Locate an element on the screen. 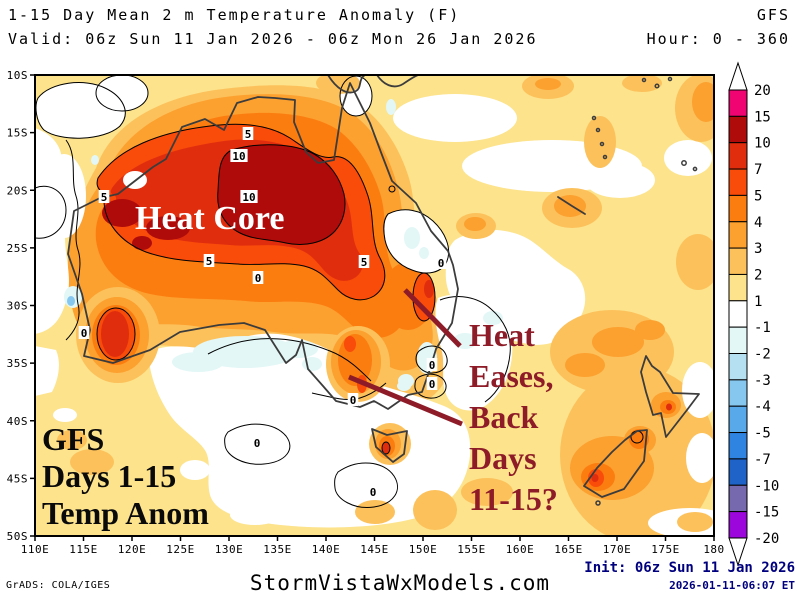 This screenshot has height=600, width=800. lat-tick-label: 50S is located at coordinates (17, 536).